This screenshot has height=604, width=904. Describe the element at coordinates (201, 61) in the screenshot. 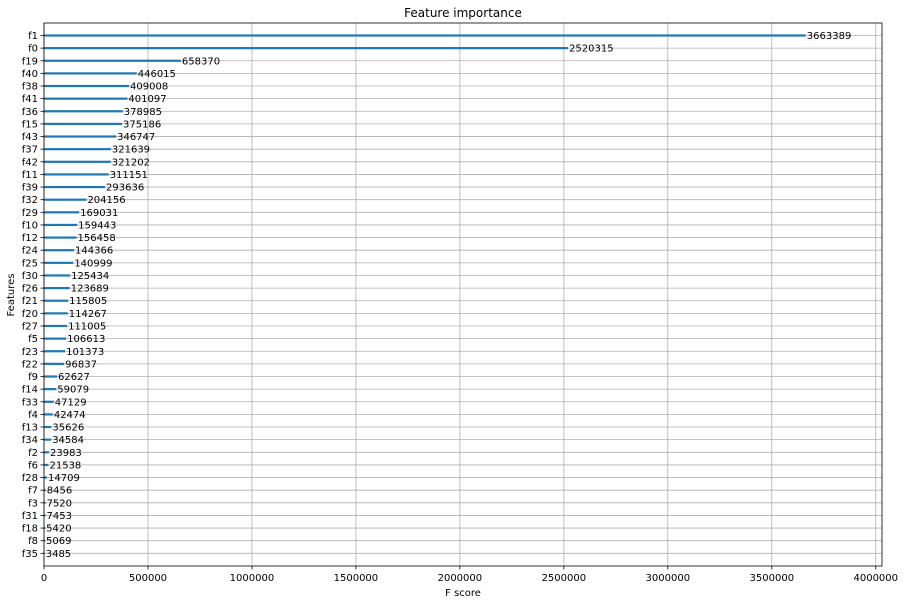

I see `data-label-f19: 658370` at that location.